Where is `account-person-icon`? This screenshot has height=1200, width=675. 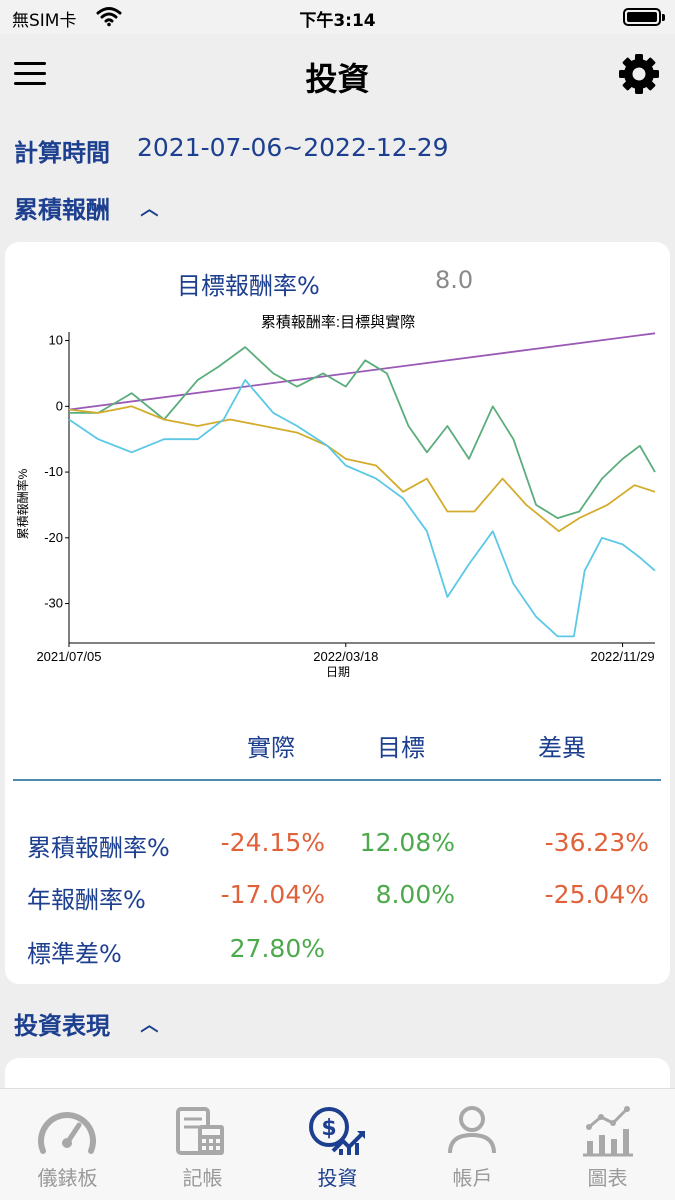
account-person-icon is located at coordinates (472, 1130).